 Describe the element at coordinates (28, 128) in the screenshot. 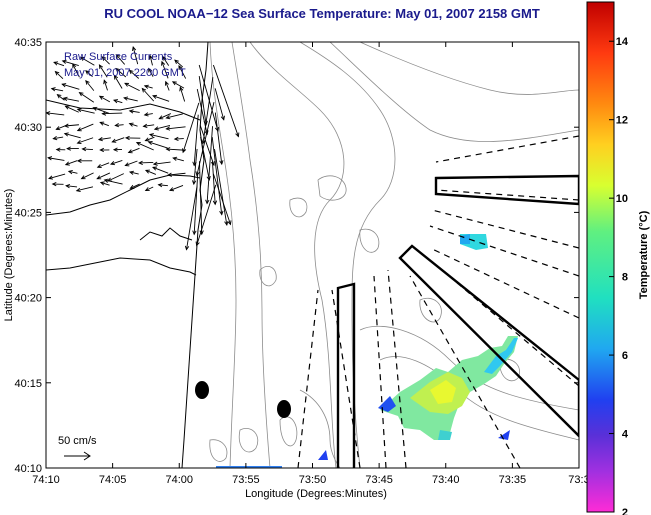

I see `y-tick-label: 40:30` at that location.